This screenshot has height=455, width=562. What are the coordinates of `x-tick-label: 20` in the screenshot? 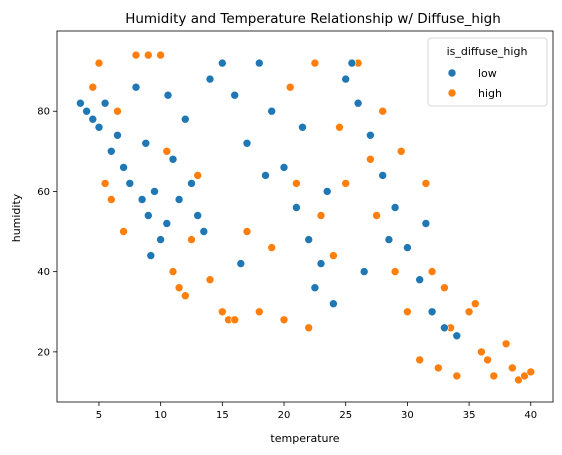 It's located at (284, 415).